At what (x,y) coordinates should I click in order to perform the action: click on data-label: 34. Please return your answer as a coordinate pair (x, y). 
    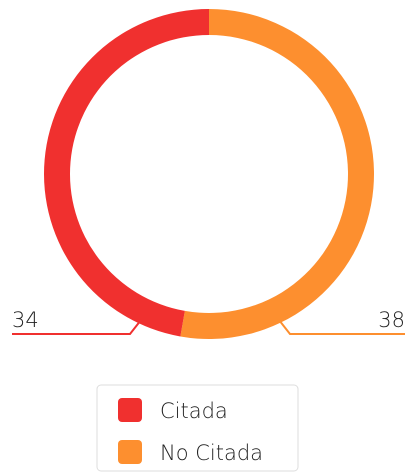
    Looking at the image, I should click on (25, 320).